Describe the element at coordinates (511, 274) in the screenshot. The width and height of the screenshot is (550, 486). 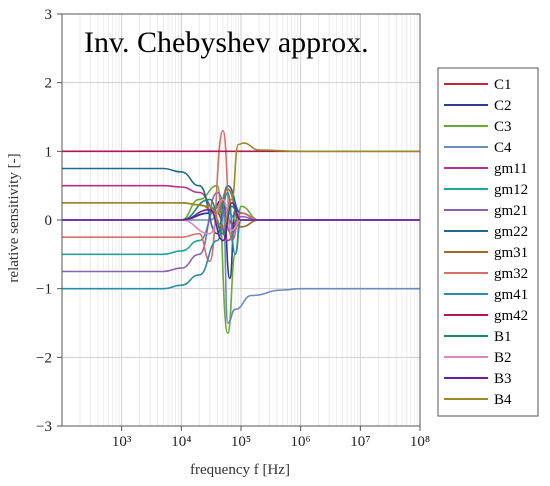
I see `legend-label-gm32: gm32` at that location.